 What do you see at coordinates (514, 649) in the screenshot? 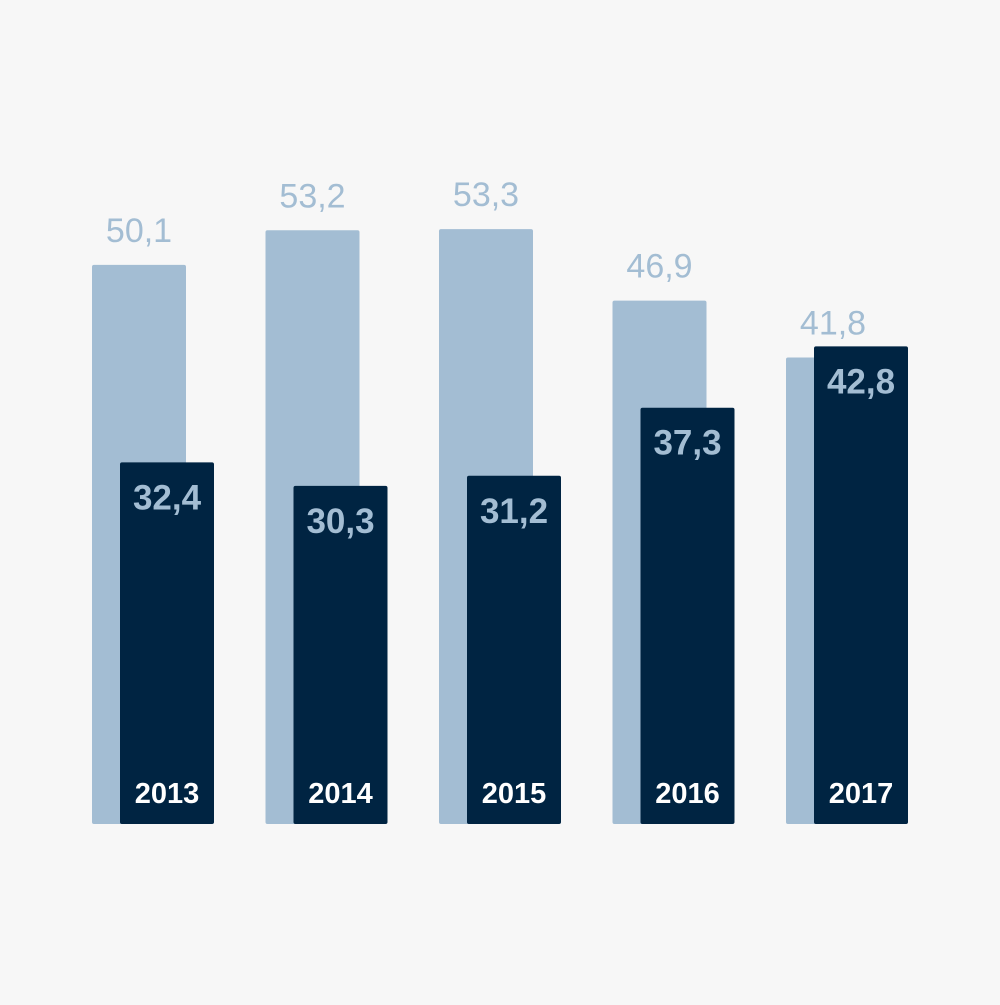
I see `bar-front-2015` at bounding box center [514, 649].